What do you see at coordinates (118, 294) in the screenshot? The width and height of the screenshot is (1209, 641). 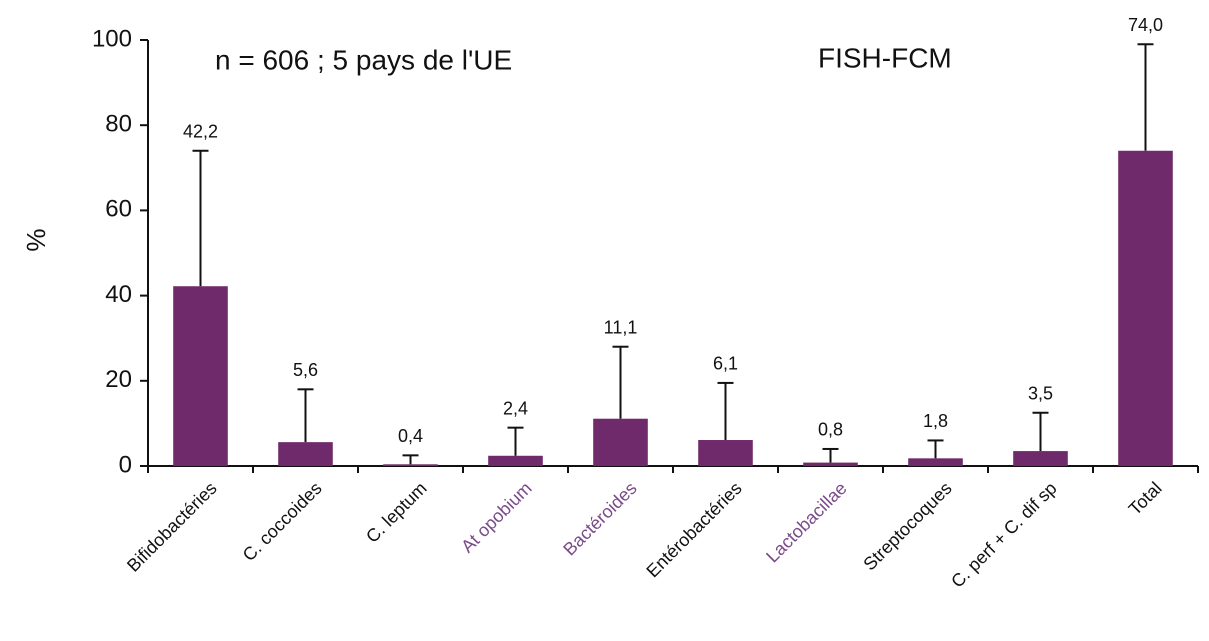 I see `y-tick-label: 40` at bounding box center [118, 294].